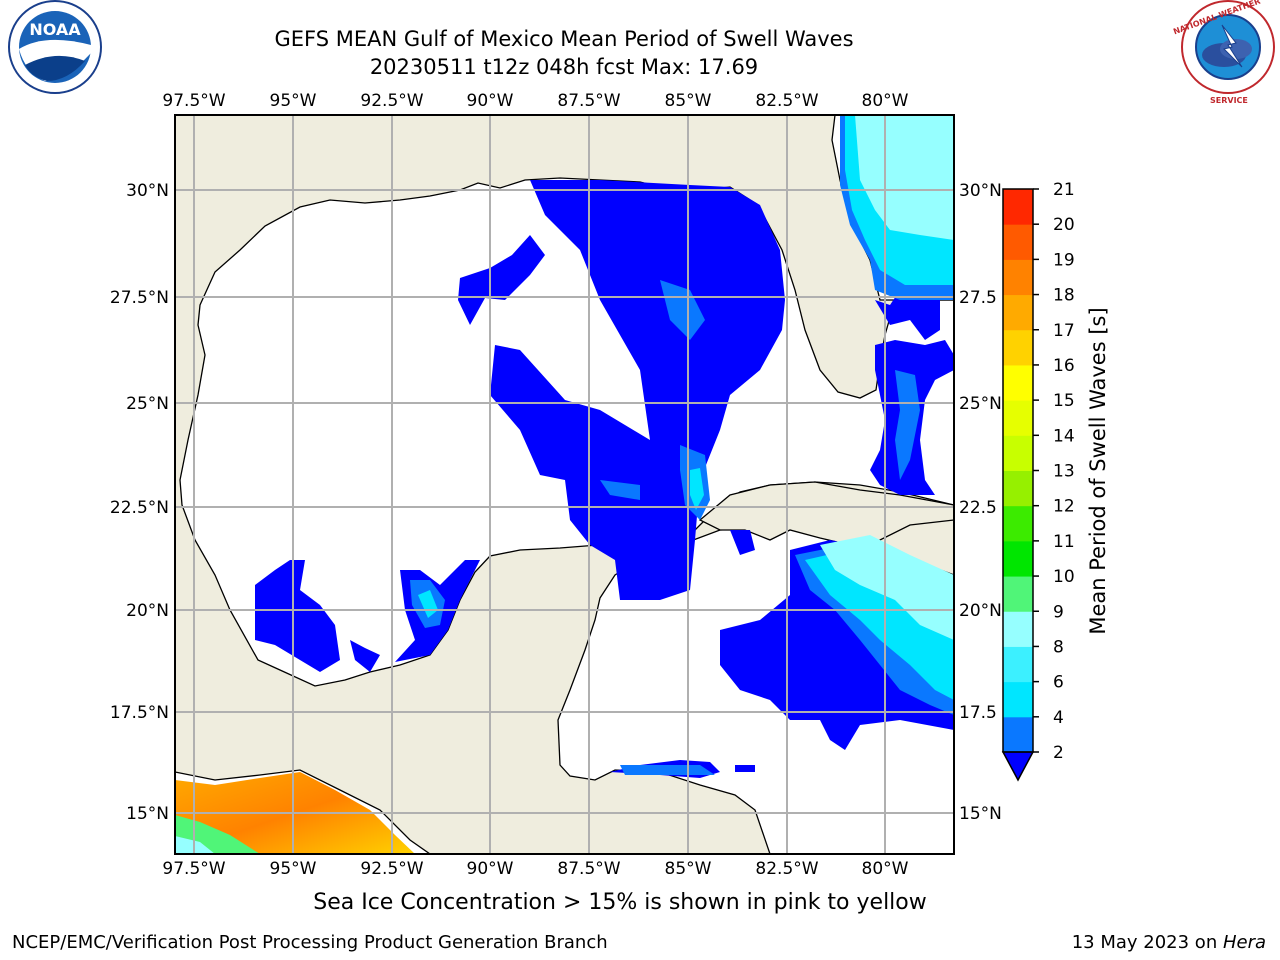 The height and width of the screenshot is (960, 1280). What do you see at coordinates (1064, 577) in the screenshot?
I see `colorbar-tick-label: 10` at bounding box center [1064, 577].